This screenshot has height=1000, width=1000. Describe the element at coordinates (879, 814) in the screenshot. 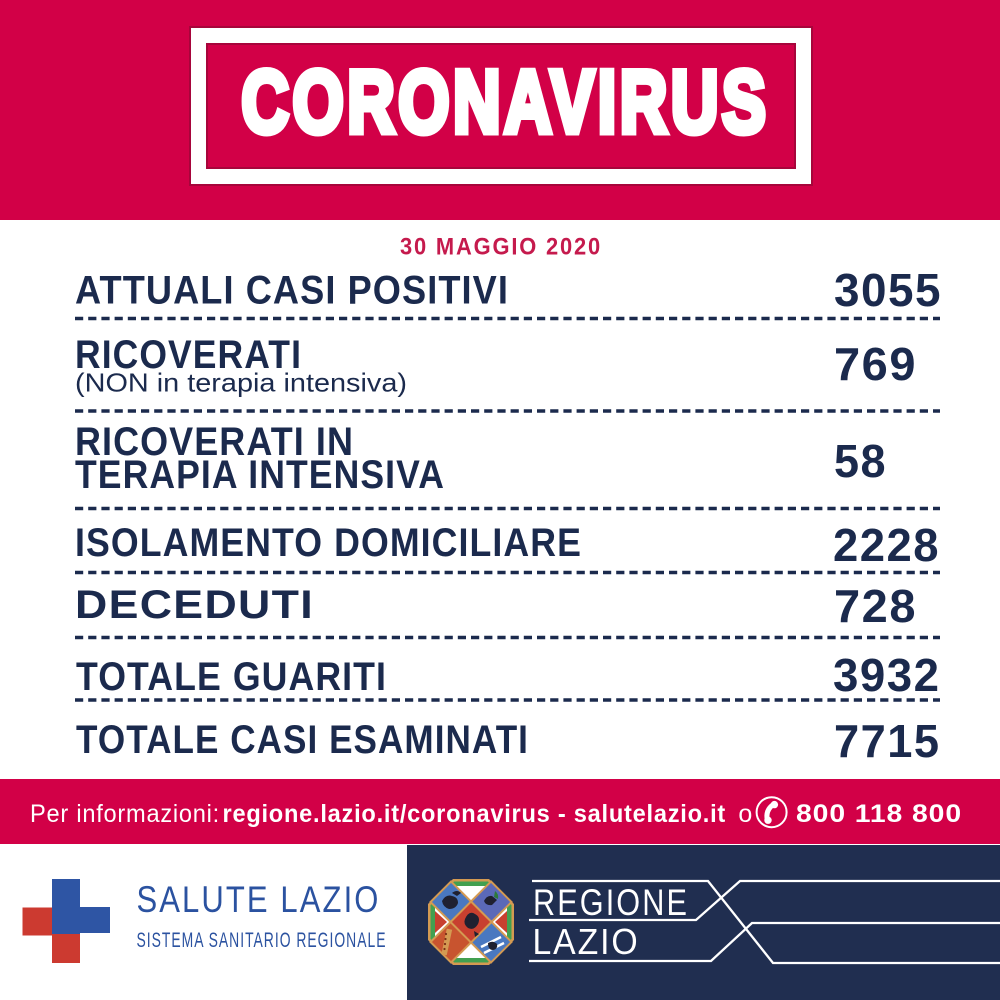

I see `svg-text: 800 118 800` at that location.